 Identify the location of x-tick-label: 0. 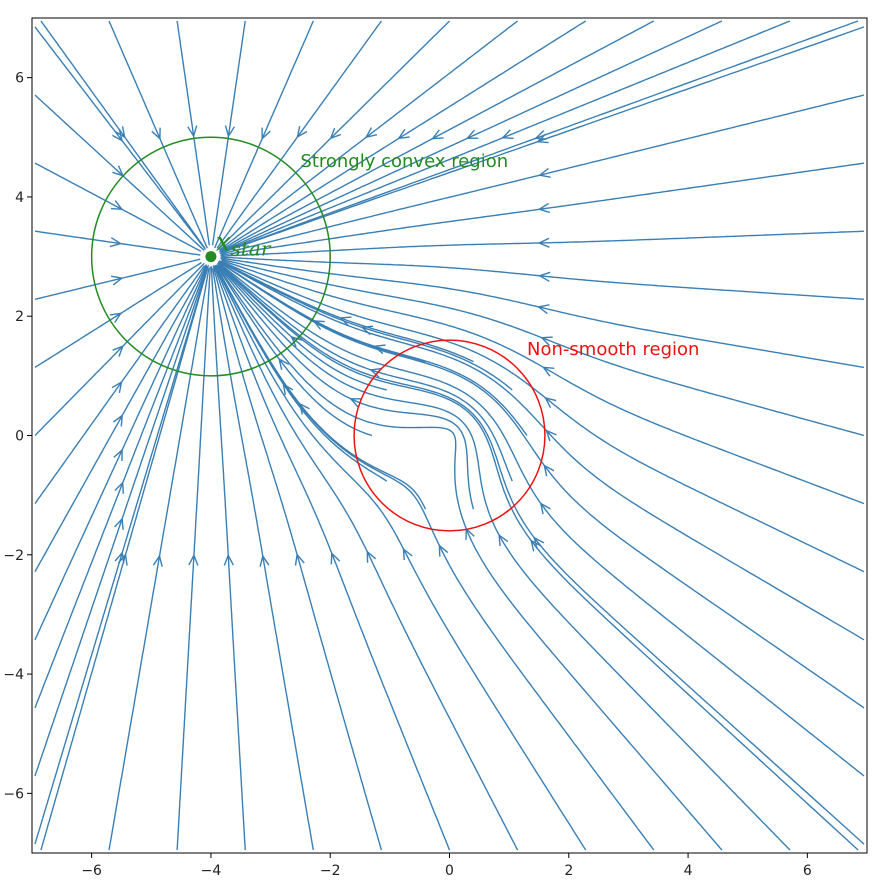
(449, 871).